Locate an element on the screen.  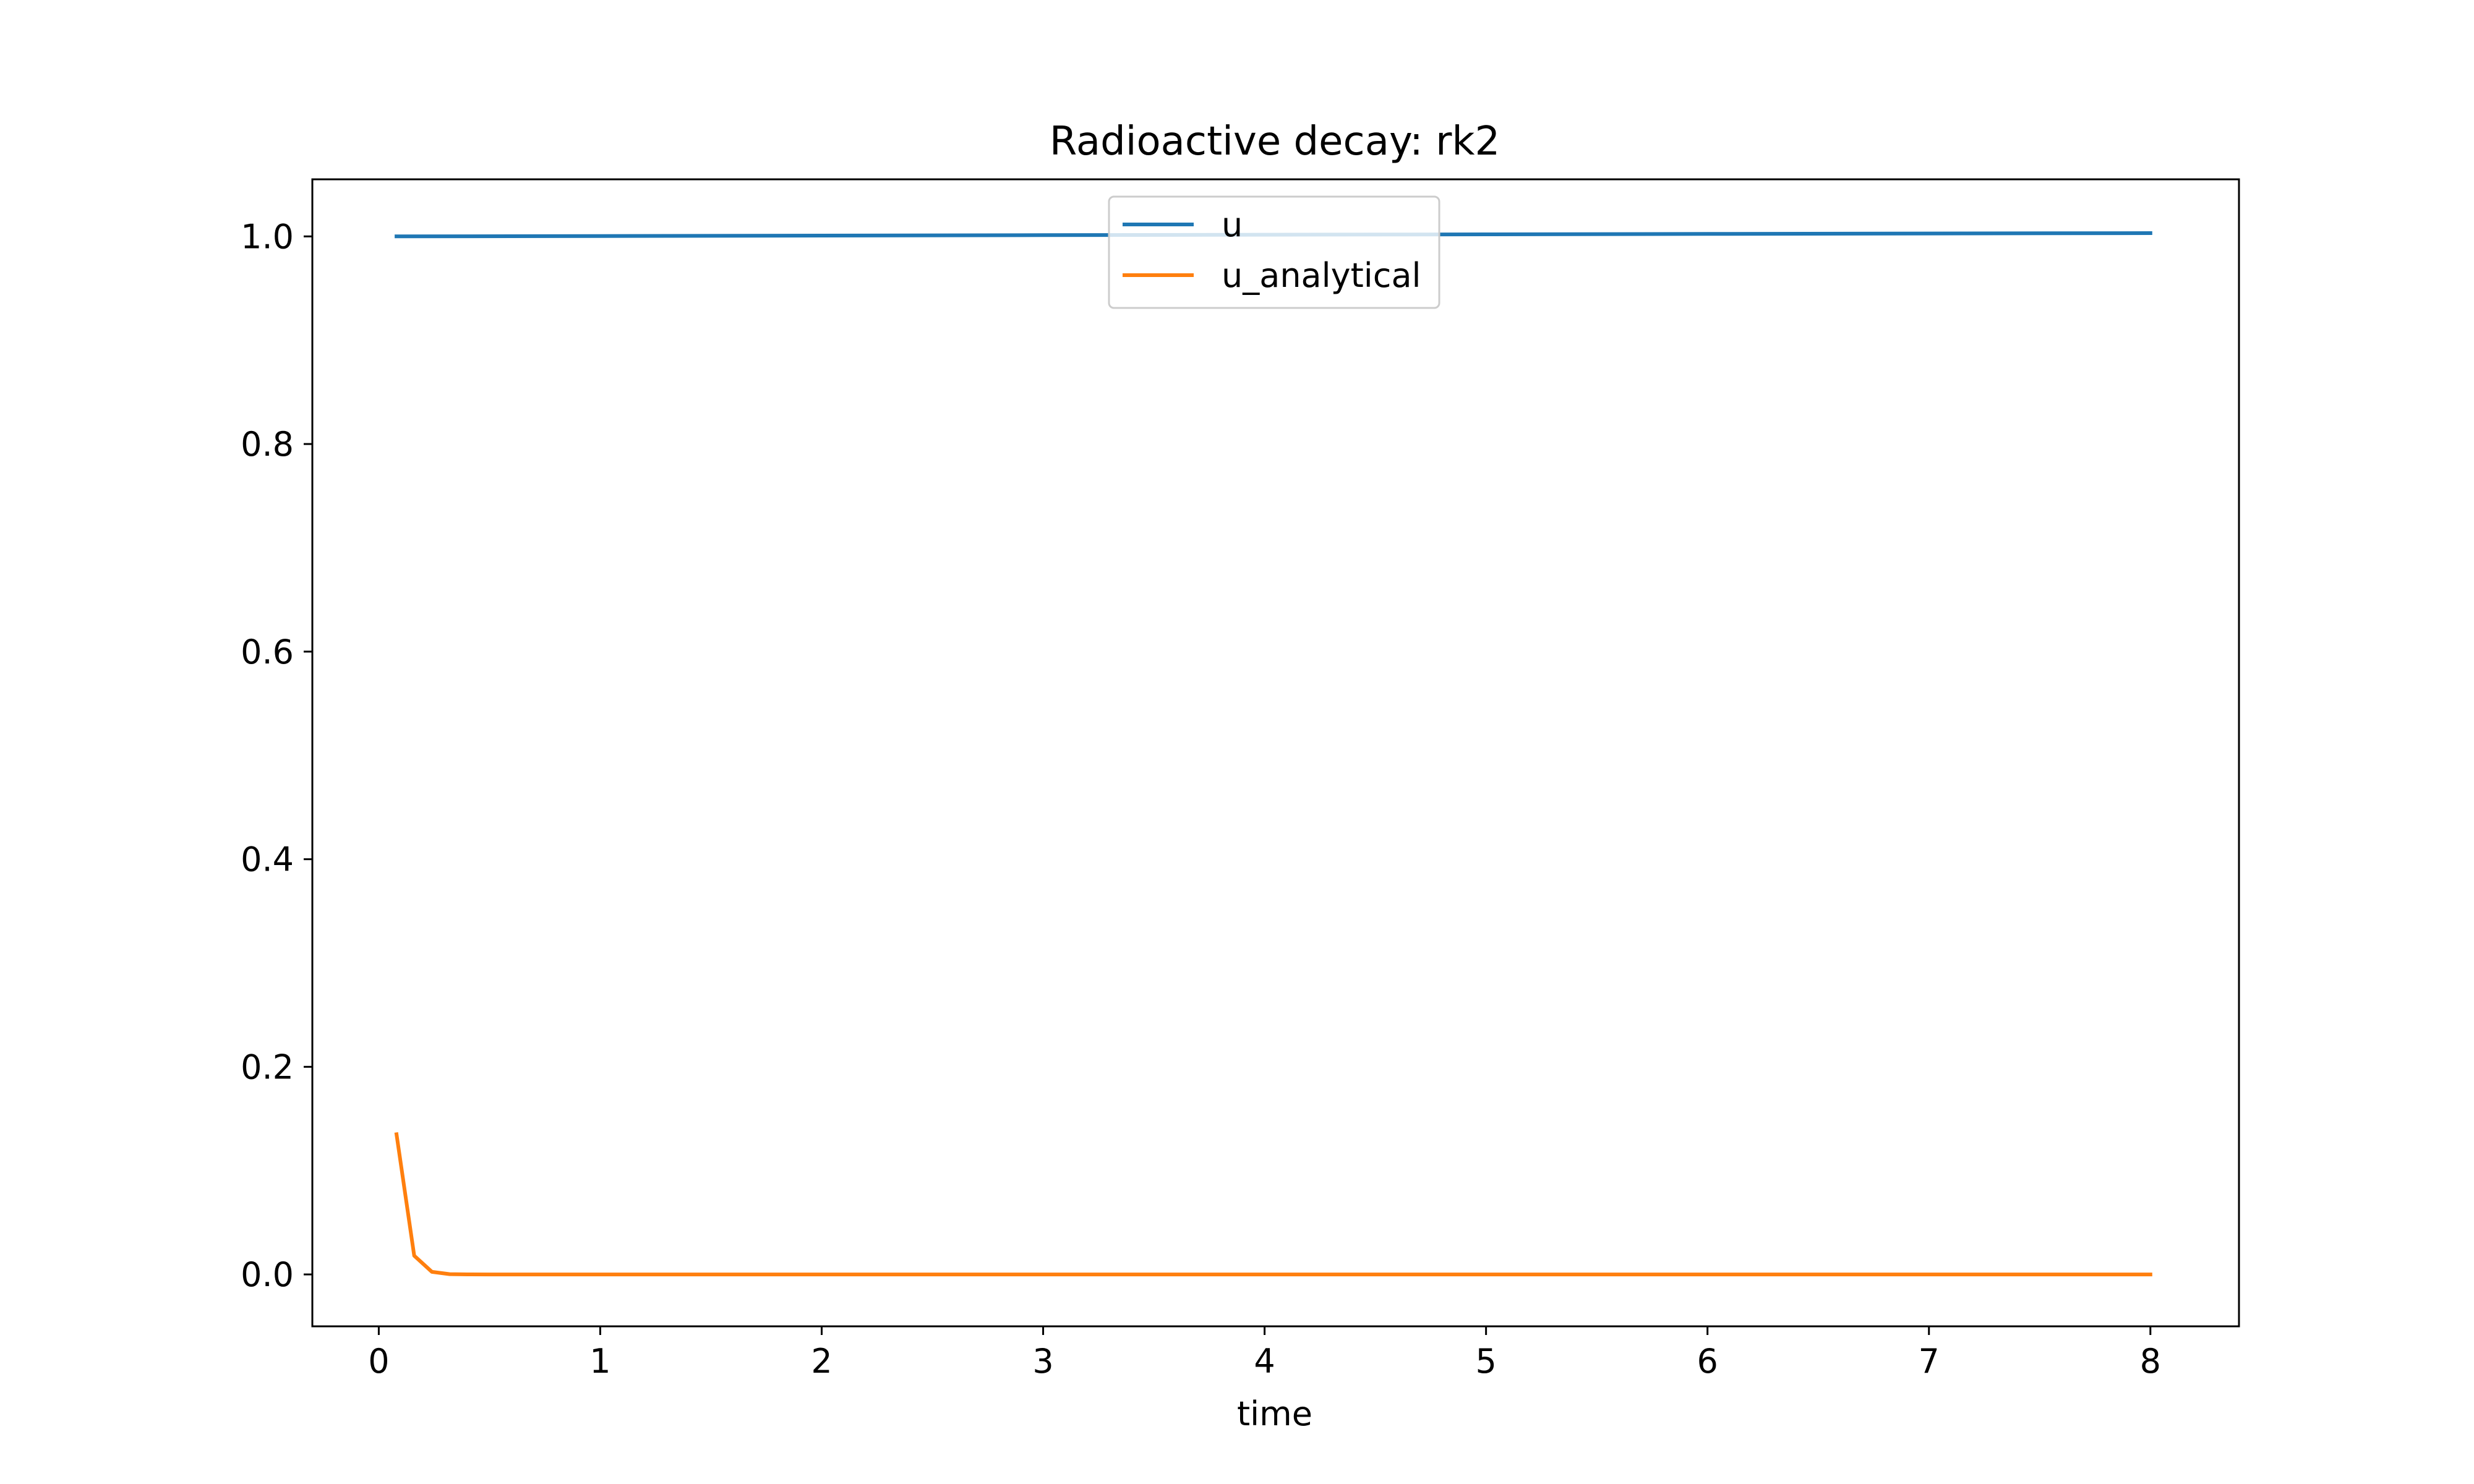
series-line-u-analytical is located at coordinates (1273, 1204).